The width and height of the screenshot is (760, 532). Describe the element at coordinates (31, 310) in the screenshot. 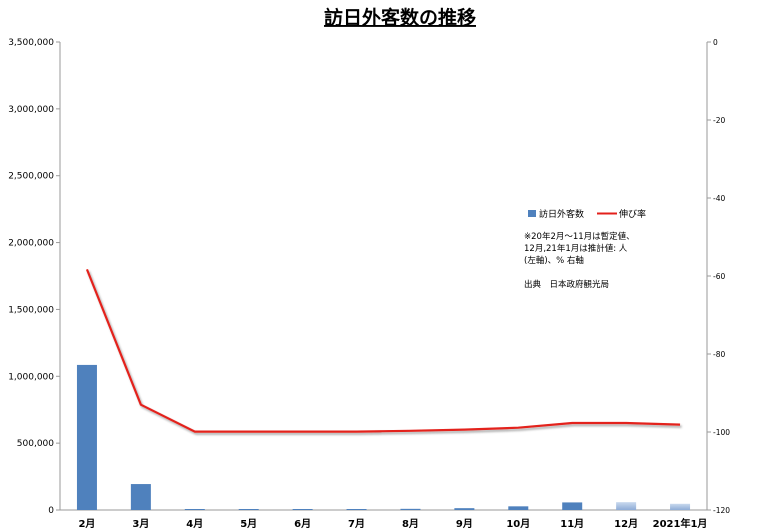

I see `left-tick-label: 1,500,000` at that location.